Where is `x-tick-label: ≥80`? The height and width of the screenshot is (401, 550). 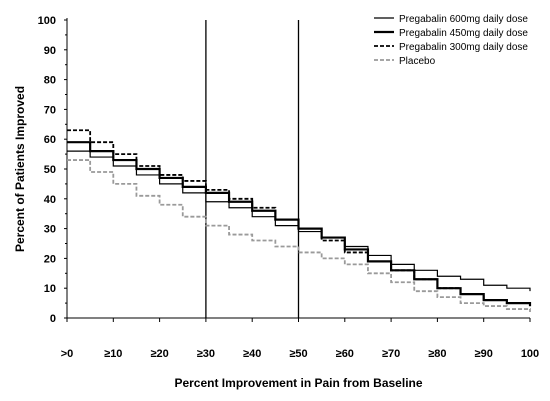
x-tick-label: ≥80 is located at coordinates (437, 354).